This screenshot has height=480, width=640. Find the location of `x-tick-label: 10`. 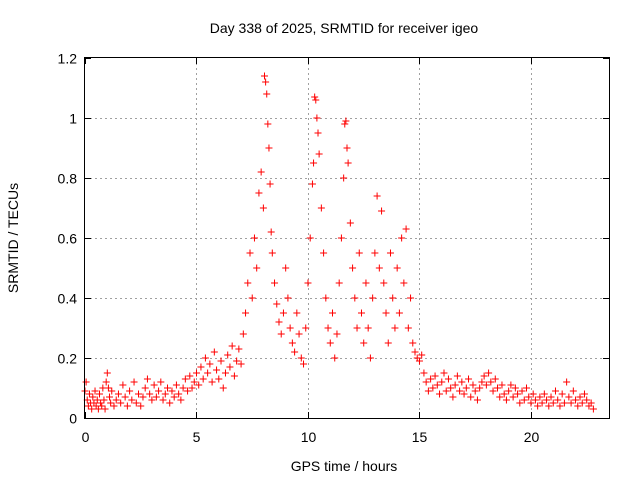

x-tick-label: 10 is located at coordinates (309, 437).